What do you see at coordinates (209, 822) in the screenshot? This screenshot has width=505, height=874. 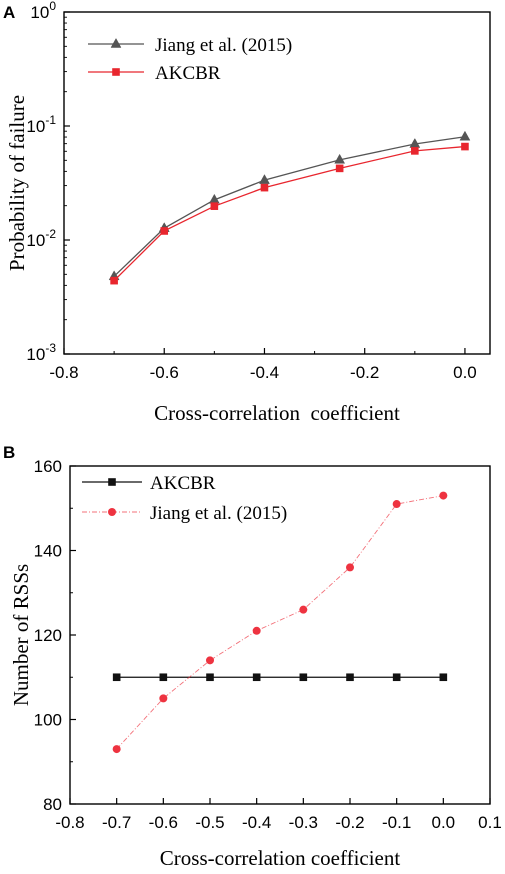 I see `panel-b-x-tick-label: -0.5` at bounding box center [209, 822].